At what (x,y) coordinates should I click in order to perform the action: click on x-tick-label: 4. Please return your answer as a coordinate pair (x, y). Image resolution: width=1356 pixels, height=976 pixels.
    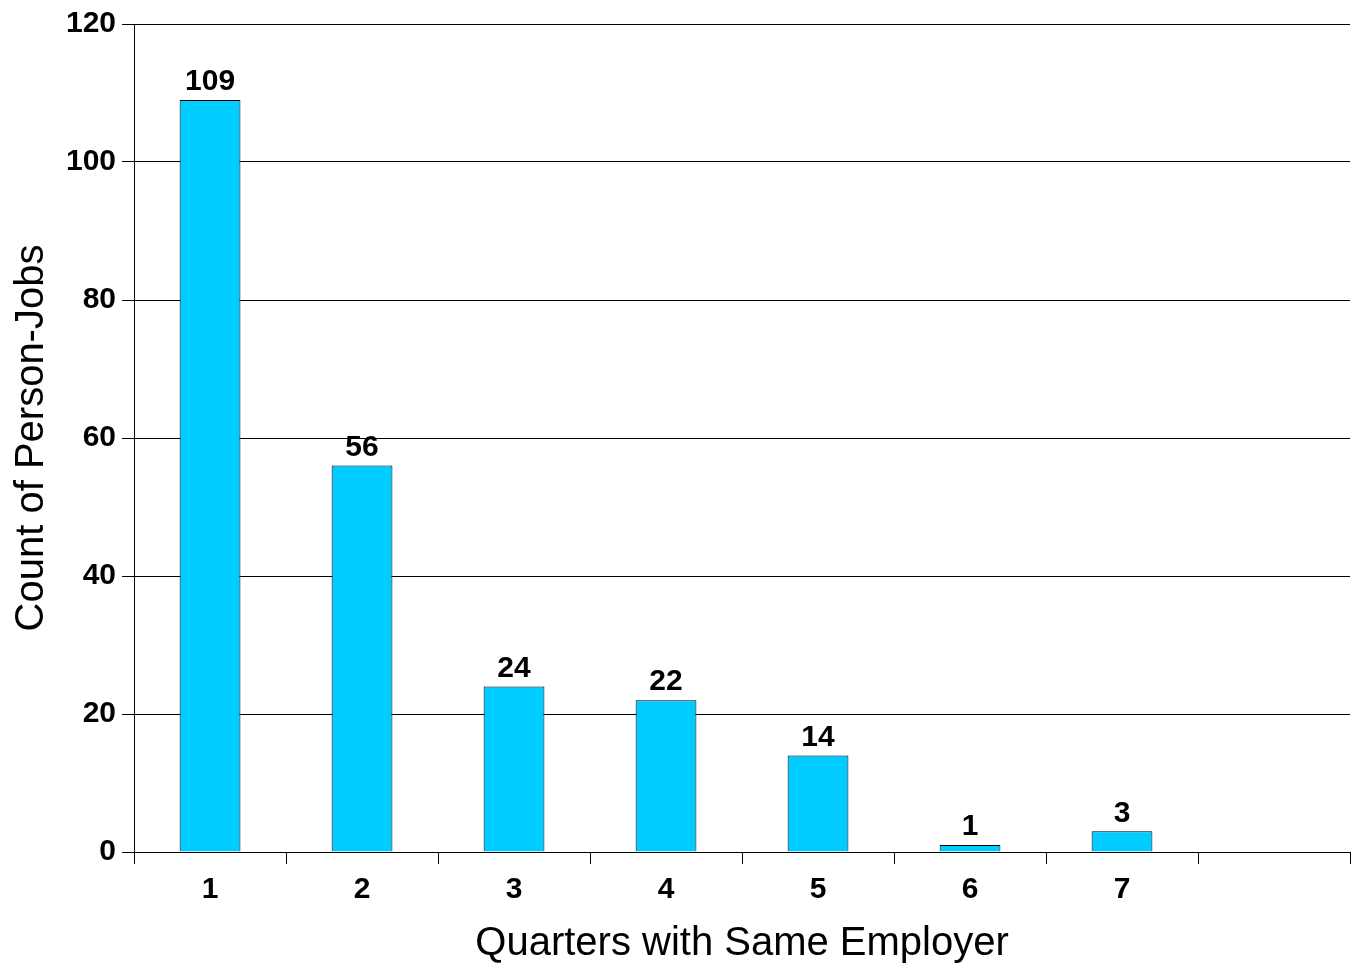
    Looking at the image, I should click on (666, 888).